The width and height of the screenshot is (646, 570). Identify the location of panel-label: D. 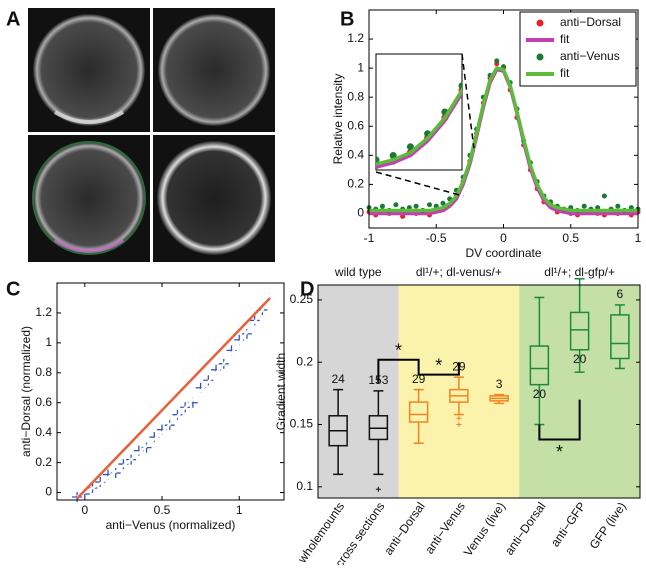
(307, 289).